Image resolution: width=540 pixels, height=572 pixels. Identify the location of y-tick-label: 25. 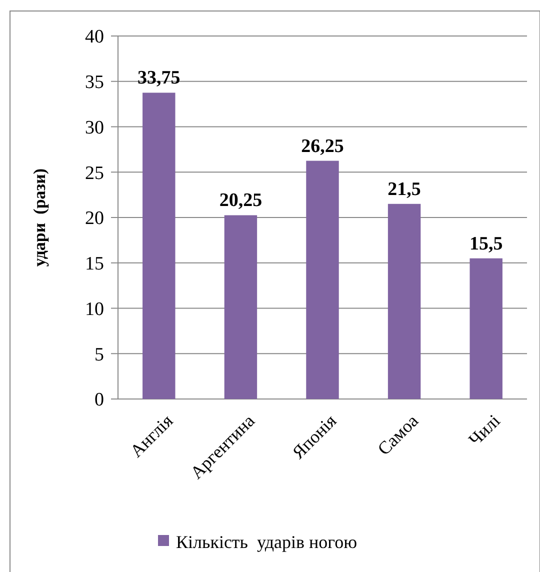
(94, 173).